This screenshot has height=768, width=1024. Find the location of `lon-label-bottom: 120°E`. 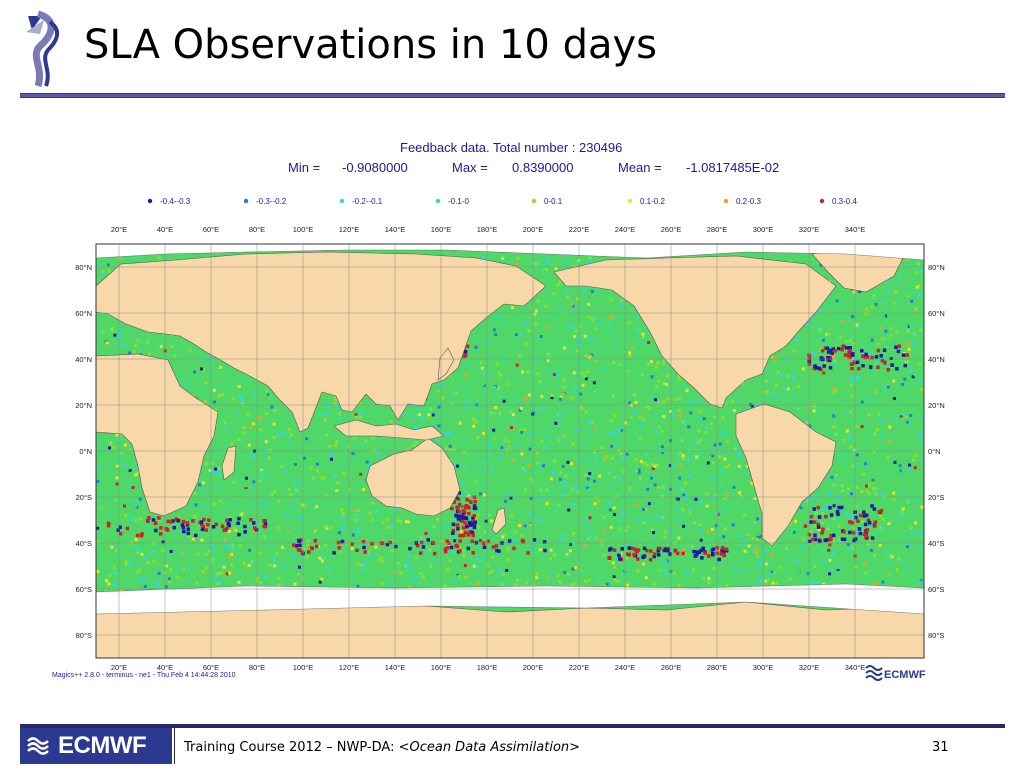

lon-label-bottom: 120°E is located at coordinates (349, 667).